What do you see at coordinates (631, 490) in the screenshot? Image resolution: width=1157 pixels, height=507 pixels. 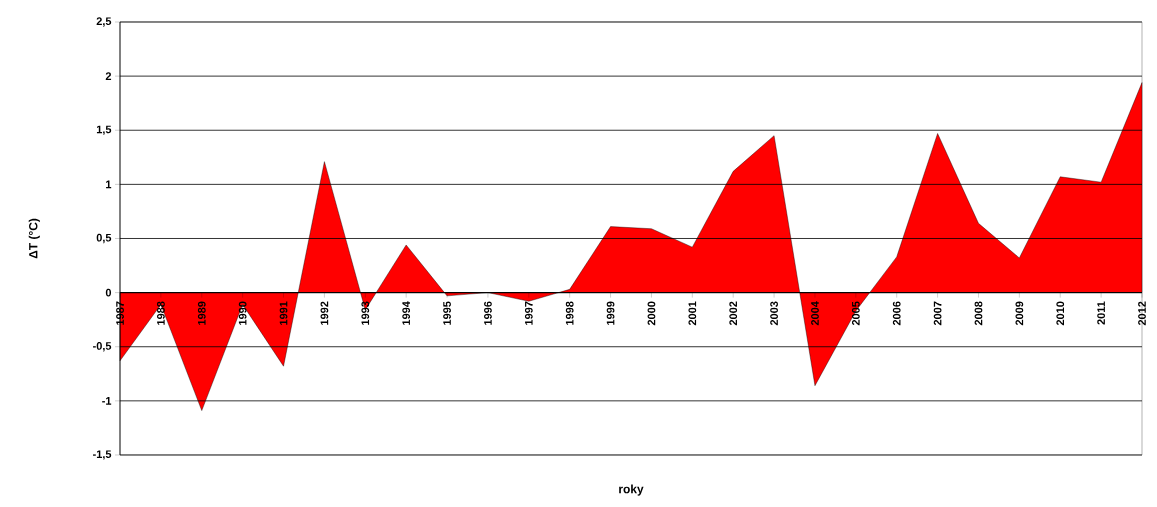 I see `x-axis-title: roky` at bounding box center [631, 490].